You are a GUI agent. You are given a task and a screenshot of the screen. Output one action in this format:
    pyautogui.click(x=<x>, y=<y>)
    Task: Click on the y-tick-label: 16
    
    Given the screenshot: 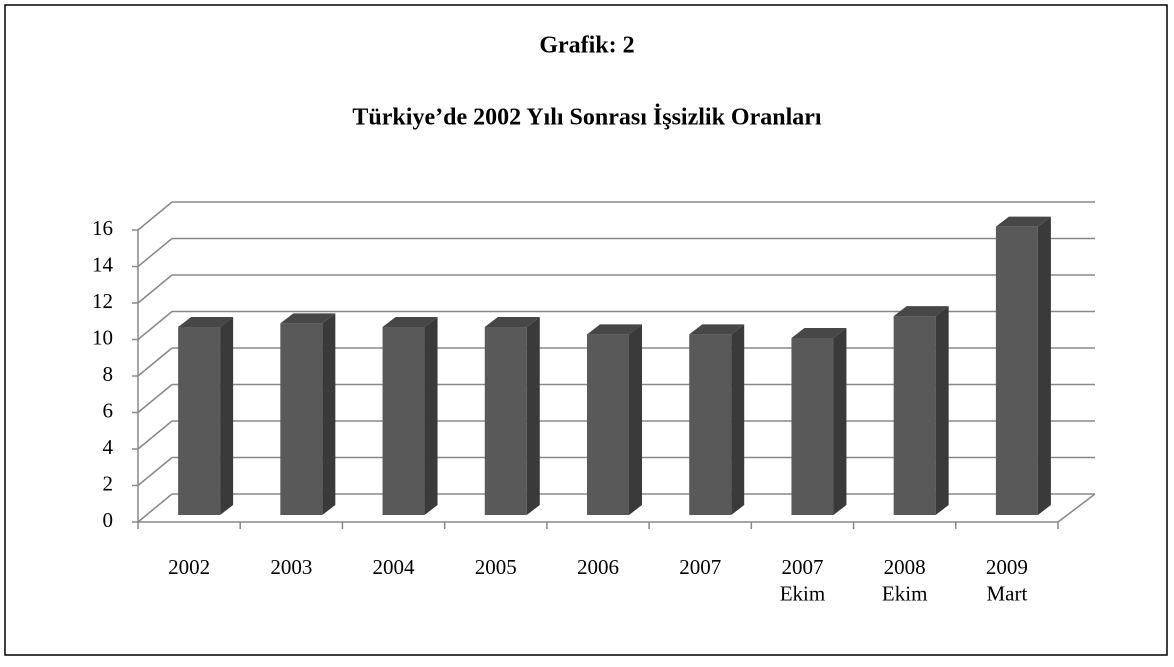 What is the action you would take?
    pyautogui.click(x=102, y=228)
    